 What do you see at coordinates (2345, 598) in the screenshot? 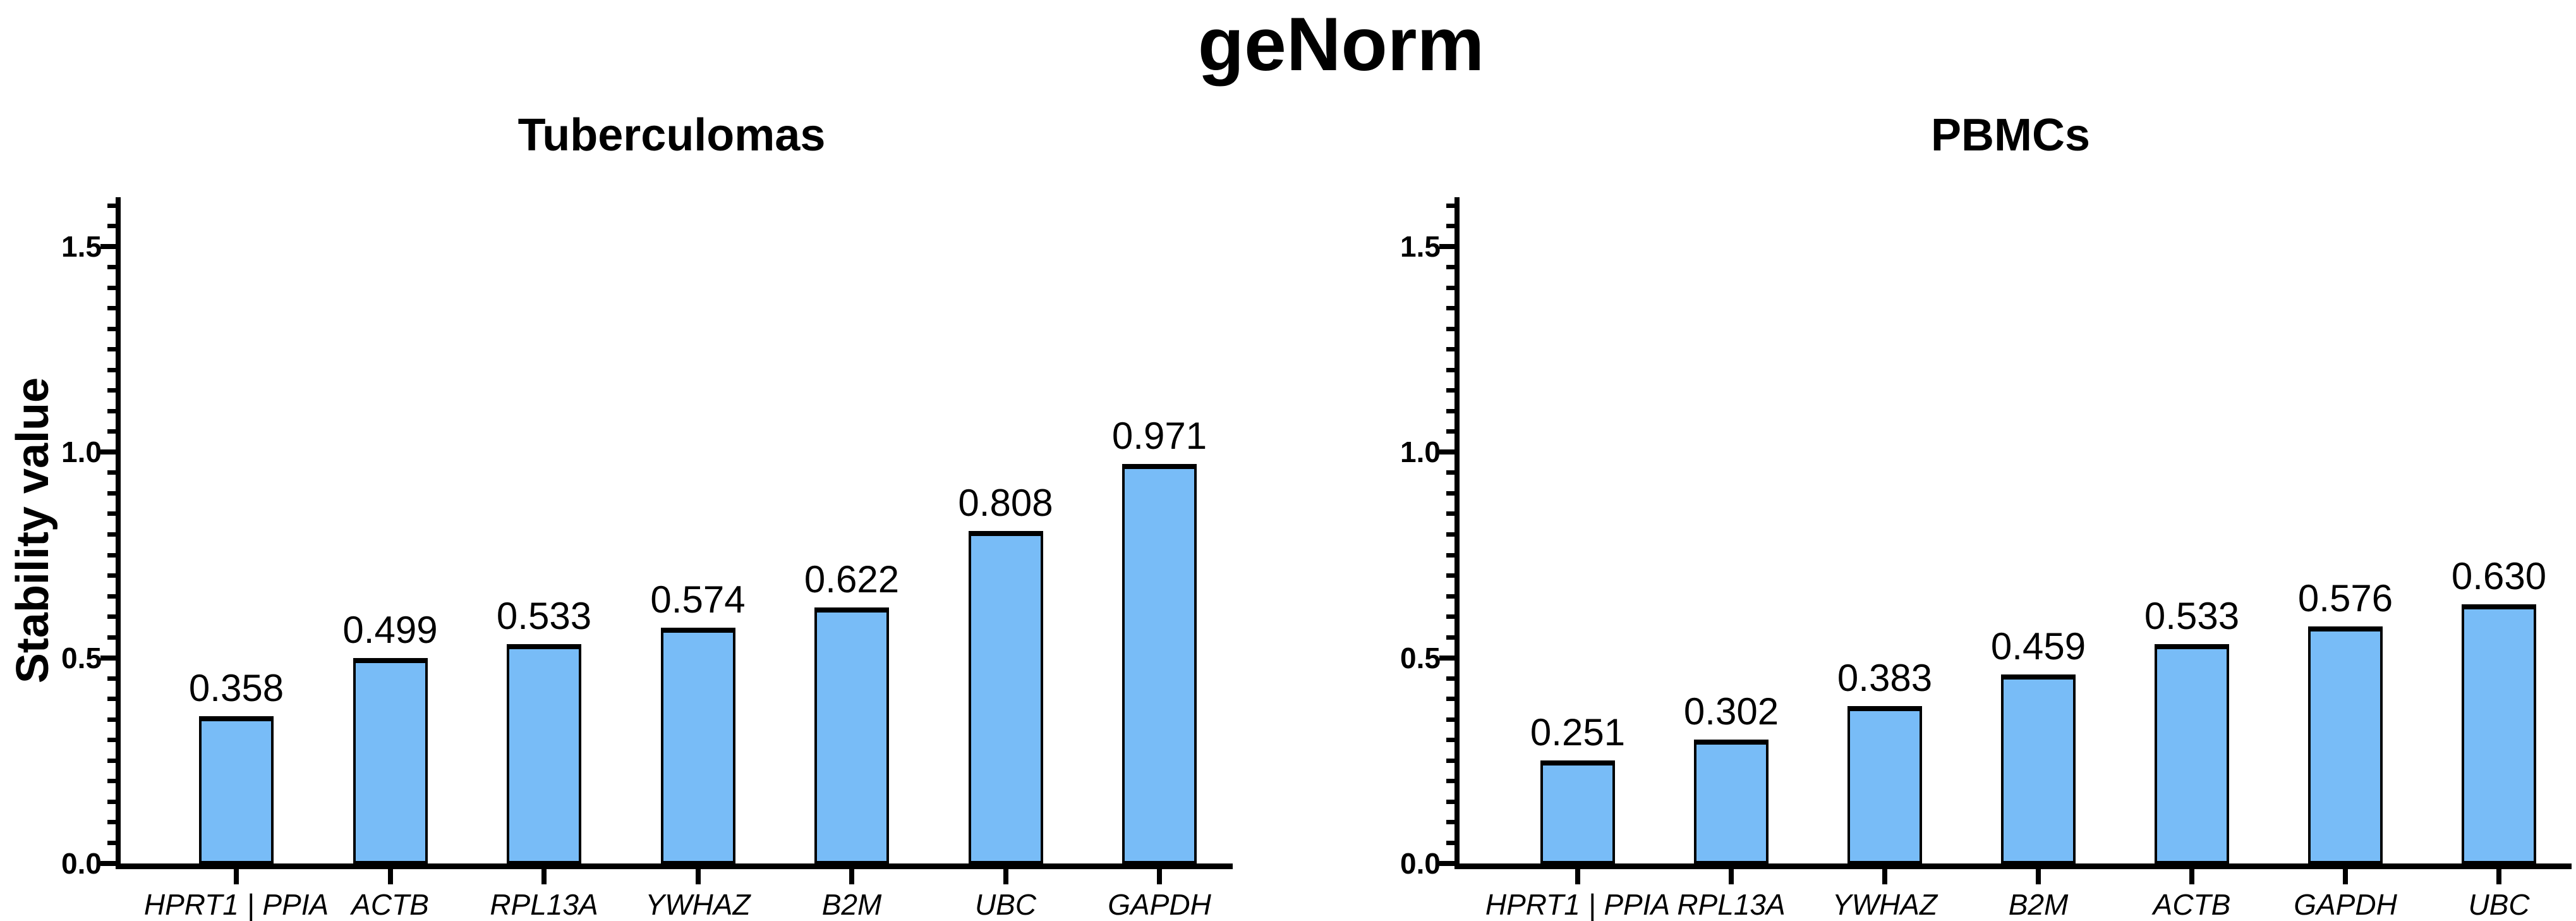
I see `bar-value-label: 0.576` at bounding box center [2345, 598].